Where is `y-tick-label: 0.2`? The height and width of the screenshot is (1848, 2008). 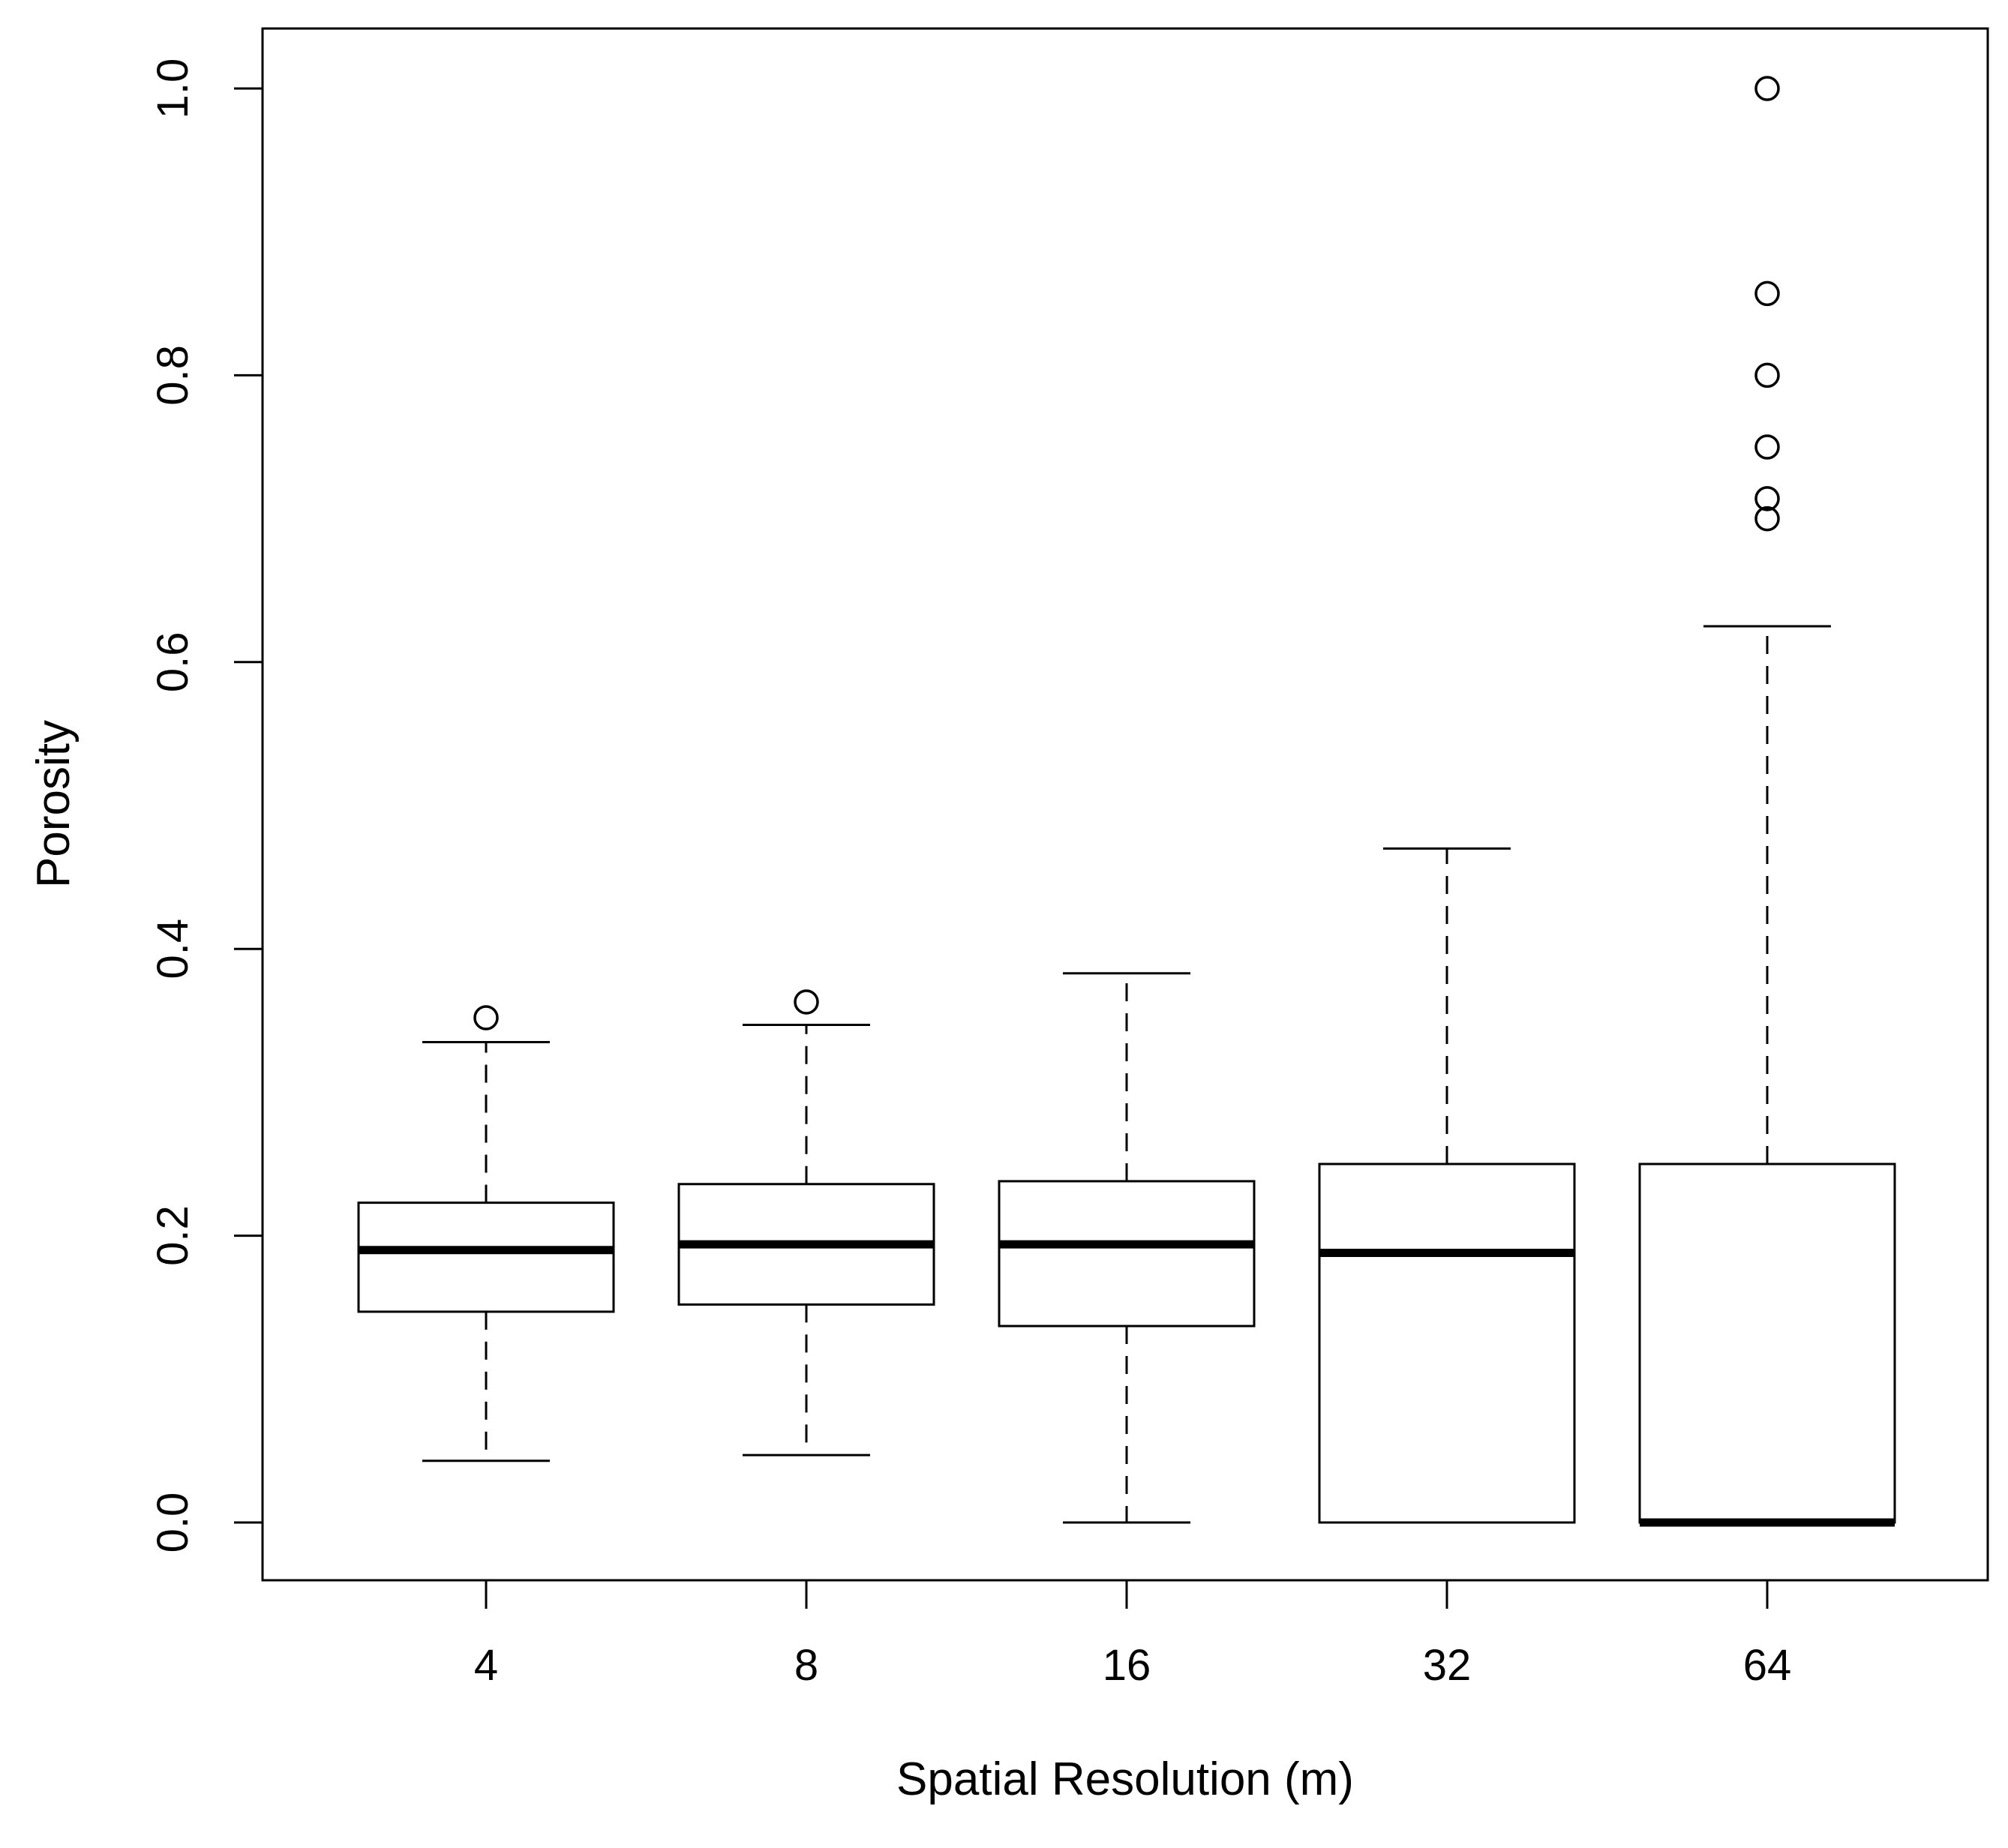 y-tick-label: 0.2 is located at coordinates (173, 1235).